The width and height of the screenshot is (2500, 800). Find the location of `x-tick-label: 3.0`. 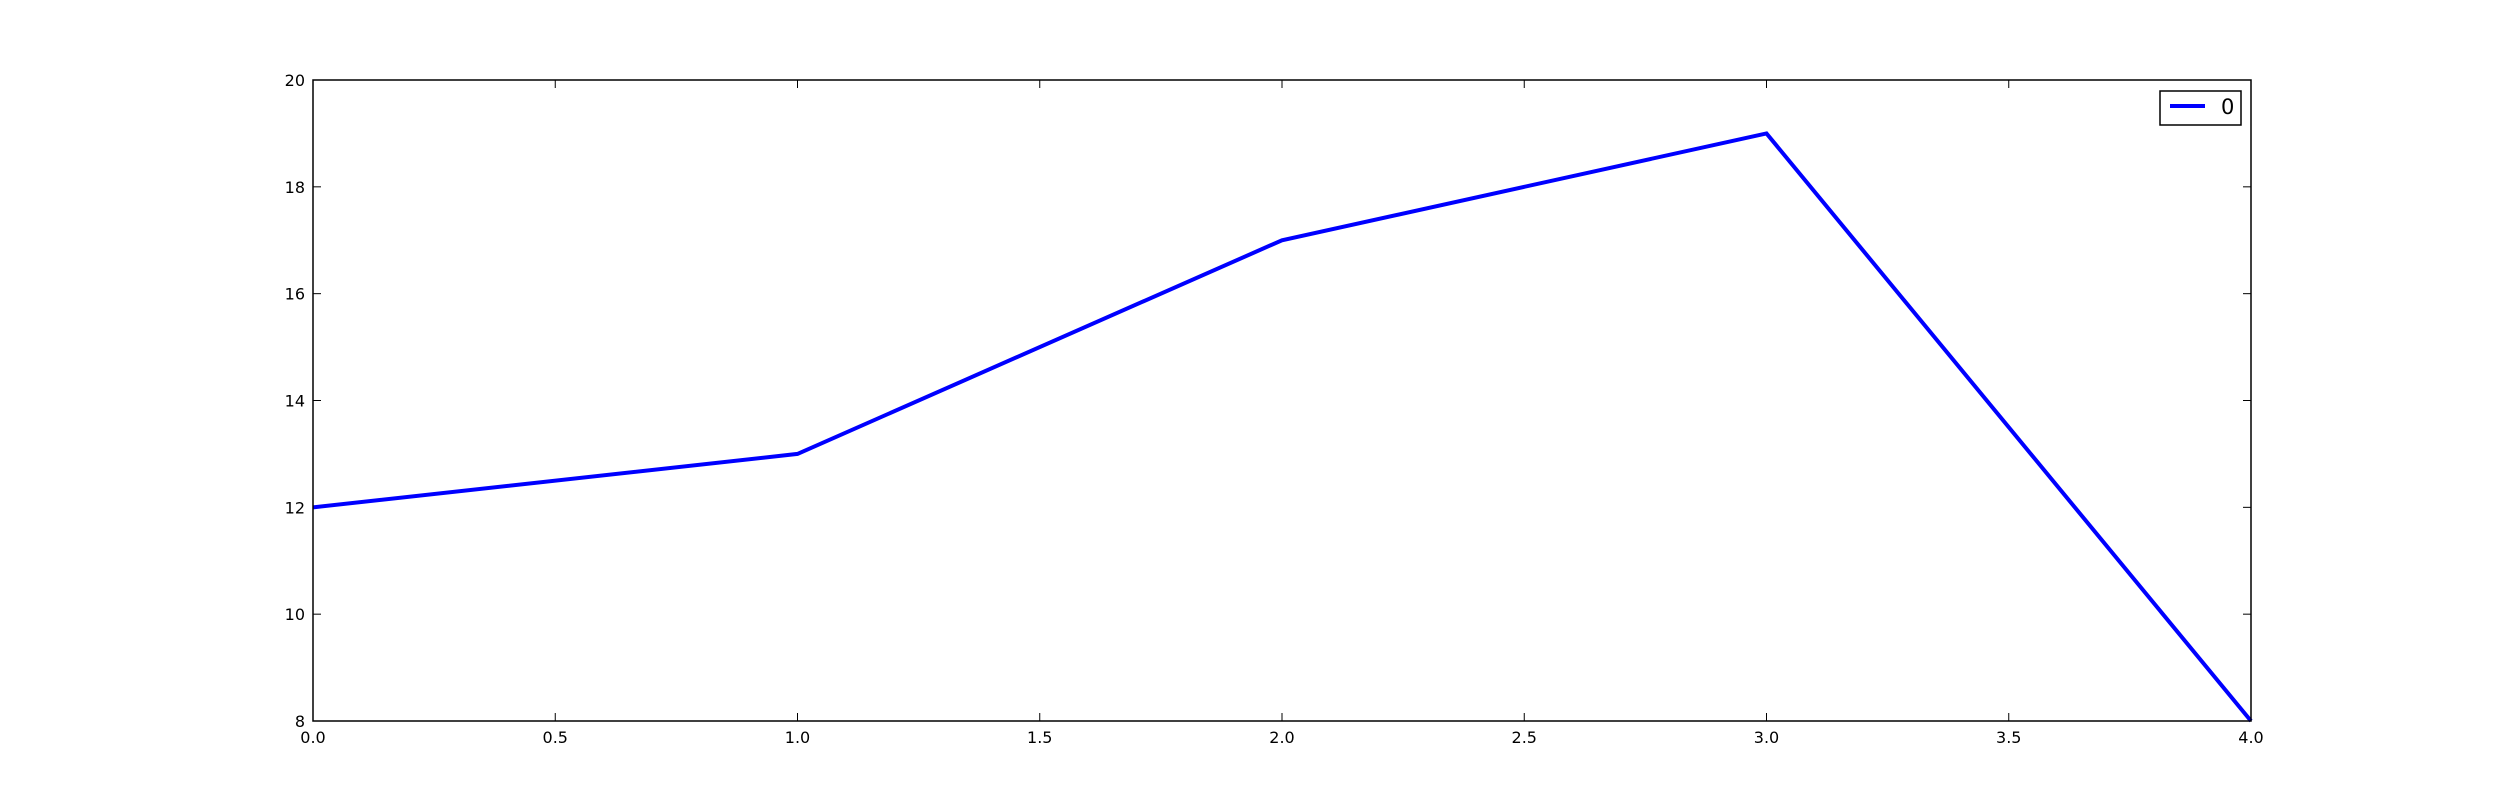

x-tick-label: 3.0 is located at coordinates (1766, 737).